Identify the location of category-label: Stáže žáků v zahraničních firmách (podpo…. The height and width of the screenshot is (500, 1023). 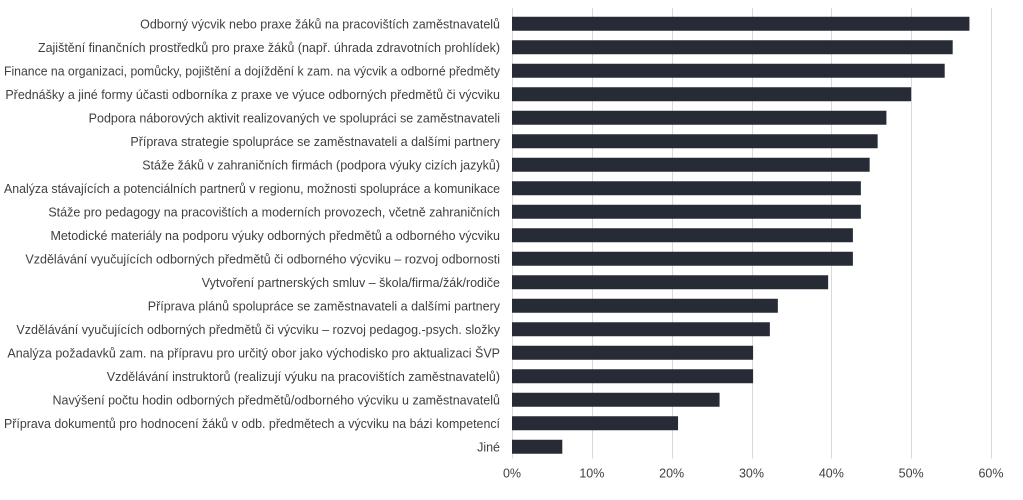
(321, 165).